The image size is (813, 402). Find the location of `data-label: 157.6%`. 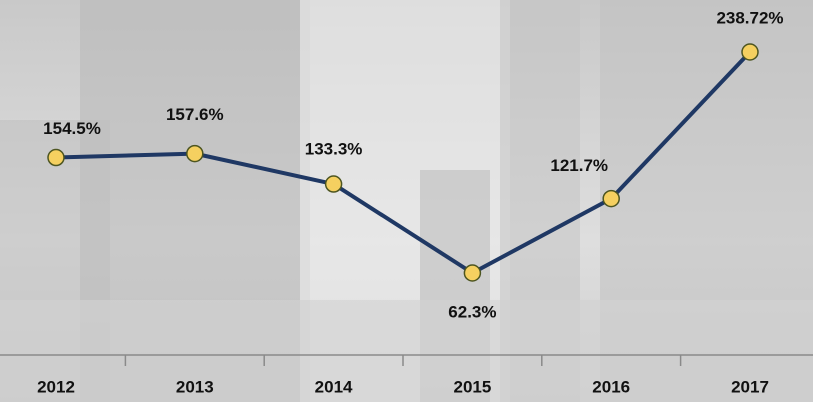

data-label: 157.6% is located at coordinates (195, 114).